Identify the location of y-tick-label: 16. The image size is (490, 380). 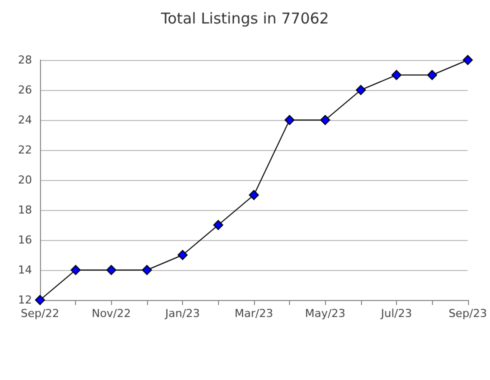
(25, 240).